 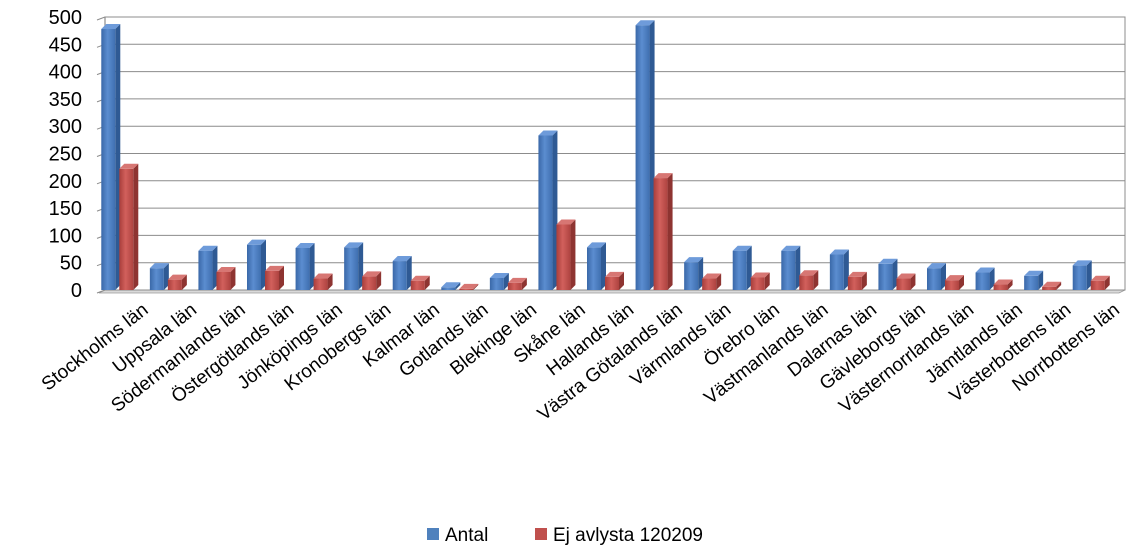 I want to click on y-tick-label: 400, so click(x=65, y=73).